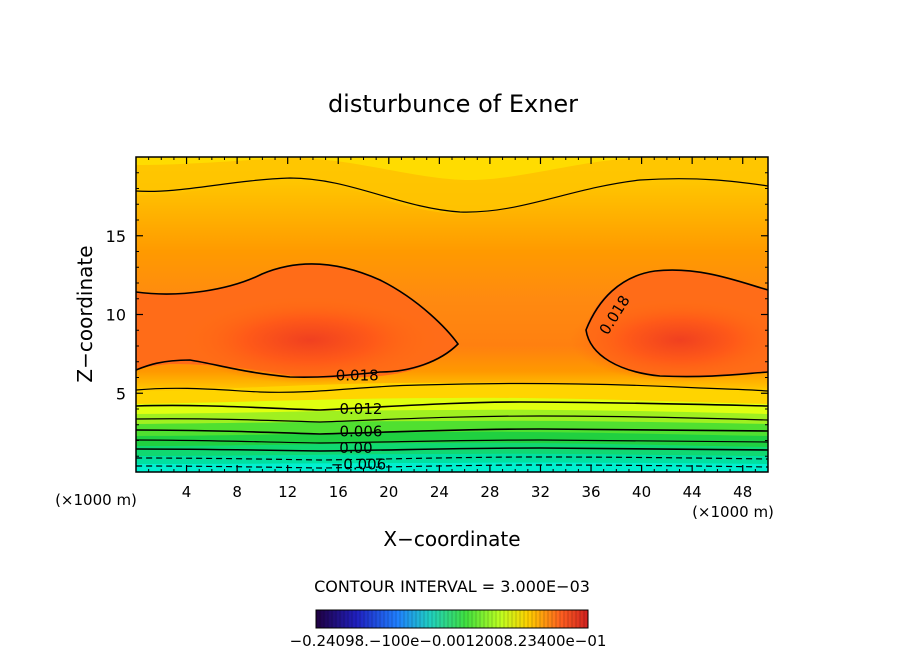  What do you see at coordinates (489, 492) in the screenshot?
I see `x-tick-label: 28` at bounding box center [489, 492].